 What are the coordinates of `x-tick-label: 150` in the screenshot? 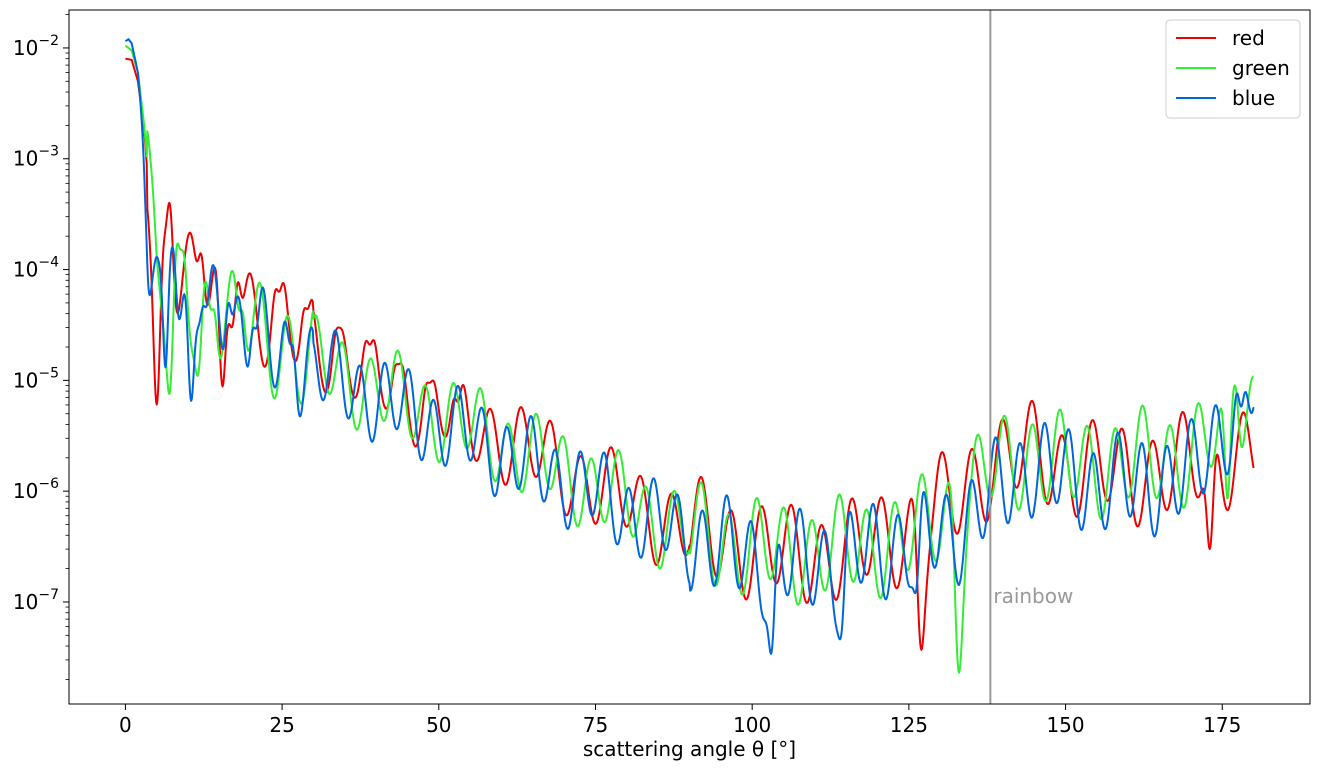 It's located at (1065, 725).